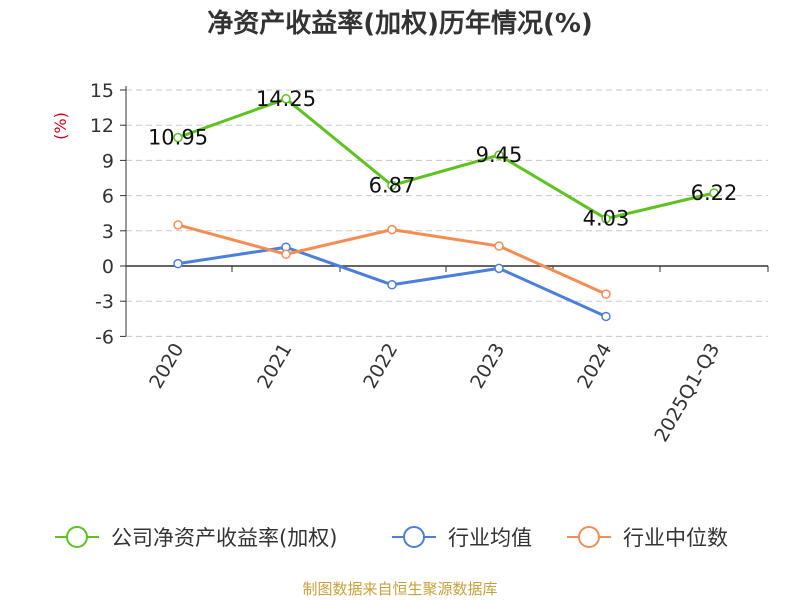  Describe the element at coordinates (104, 302) in the screenshot. I see `y-tick-label: -3` at that location.